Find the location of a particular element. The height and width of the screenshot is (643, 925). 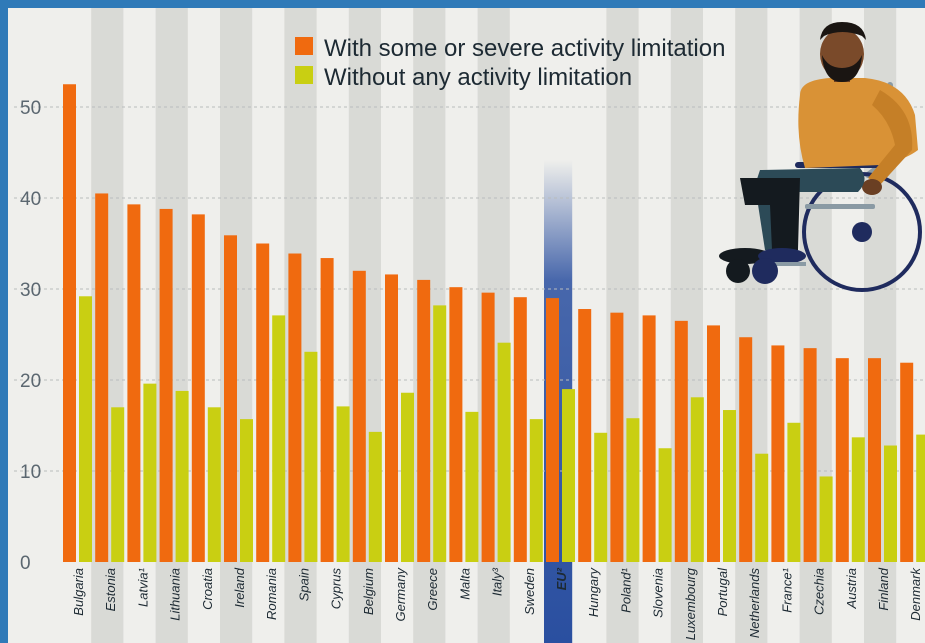

x-category-label: Finland is located at coordinates (883, 588).